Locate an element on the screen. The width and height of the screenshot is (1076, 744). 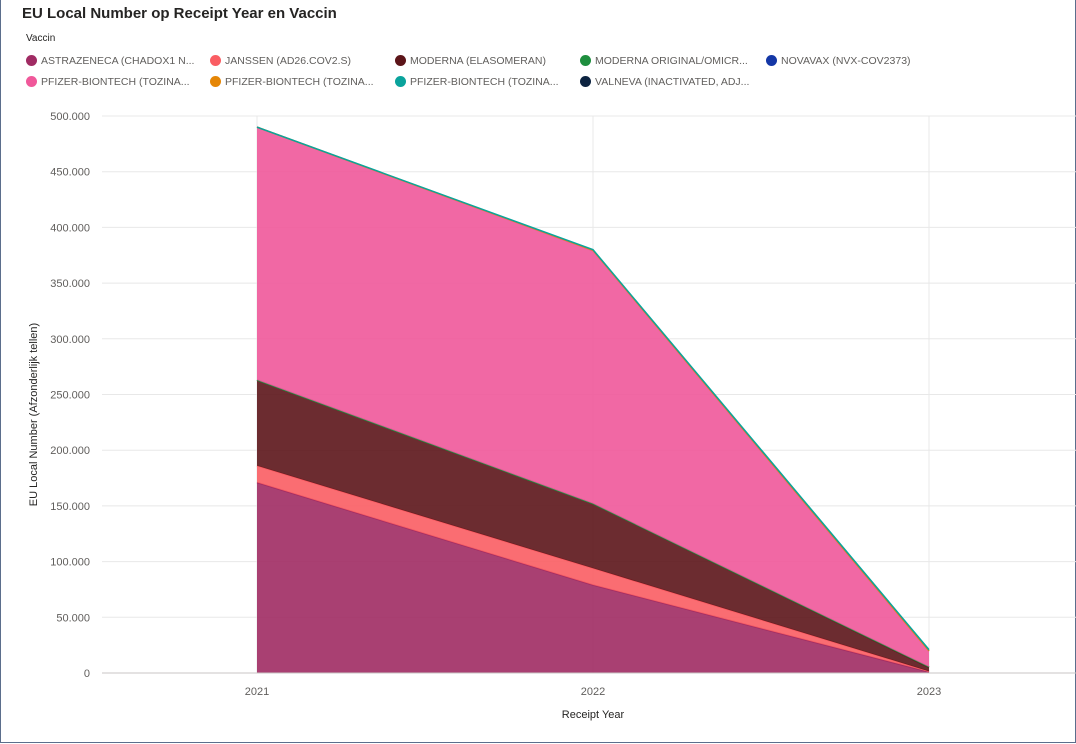
legend-label: NOVAVAX (NVX-COV2373) is located at coordinates (846, 60).